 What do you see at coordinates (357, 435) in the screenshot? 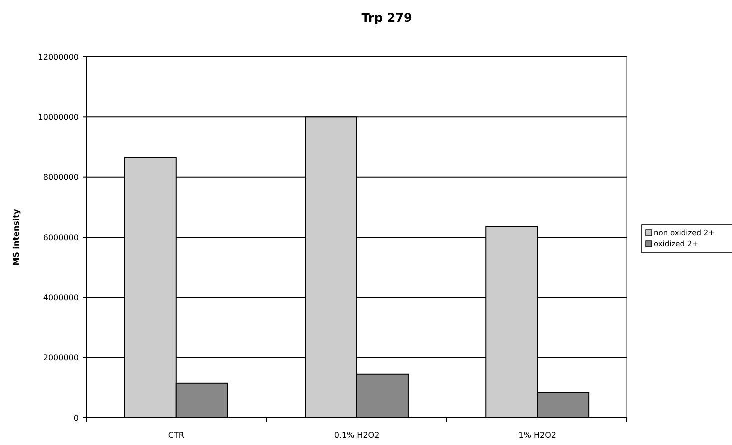
I see `x-tick-label: 0.1% H2O2` at bounding box center [357, 435].